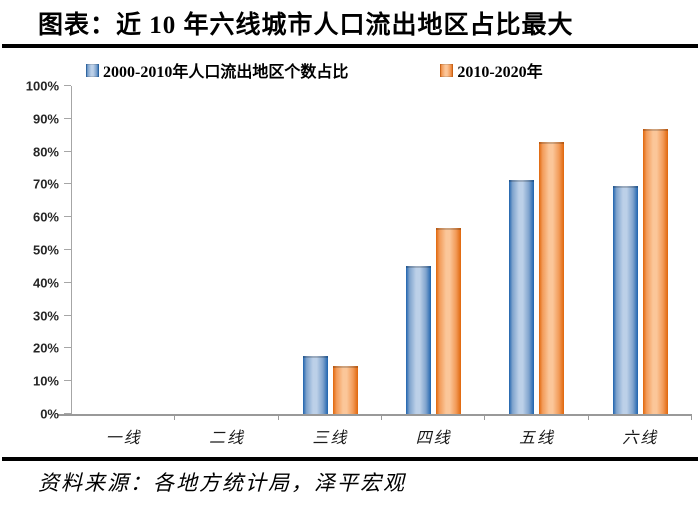  What do you see at coordinates (330, 438) in the screenshot?
I see `x-axis-category-label: 三线` at bounding box center [330, 438].